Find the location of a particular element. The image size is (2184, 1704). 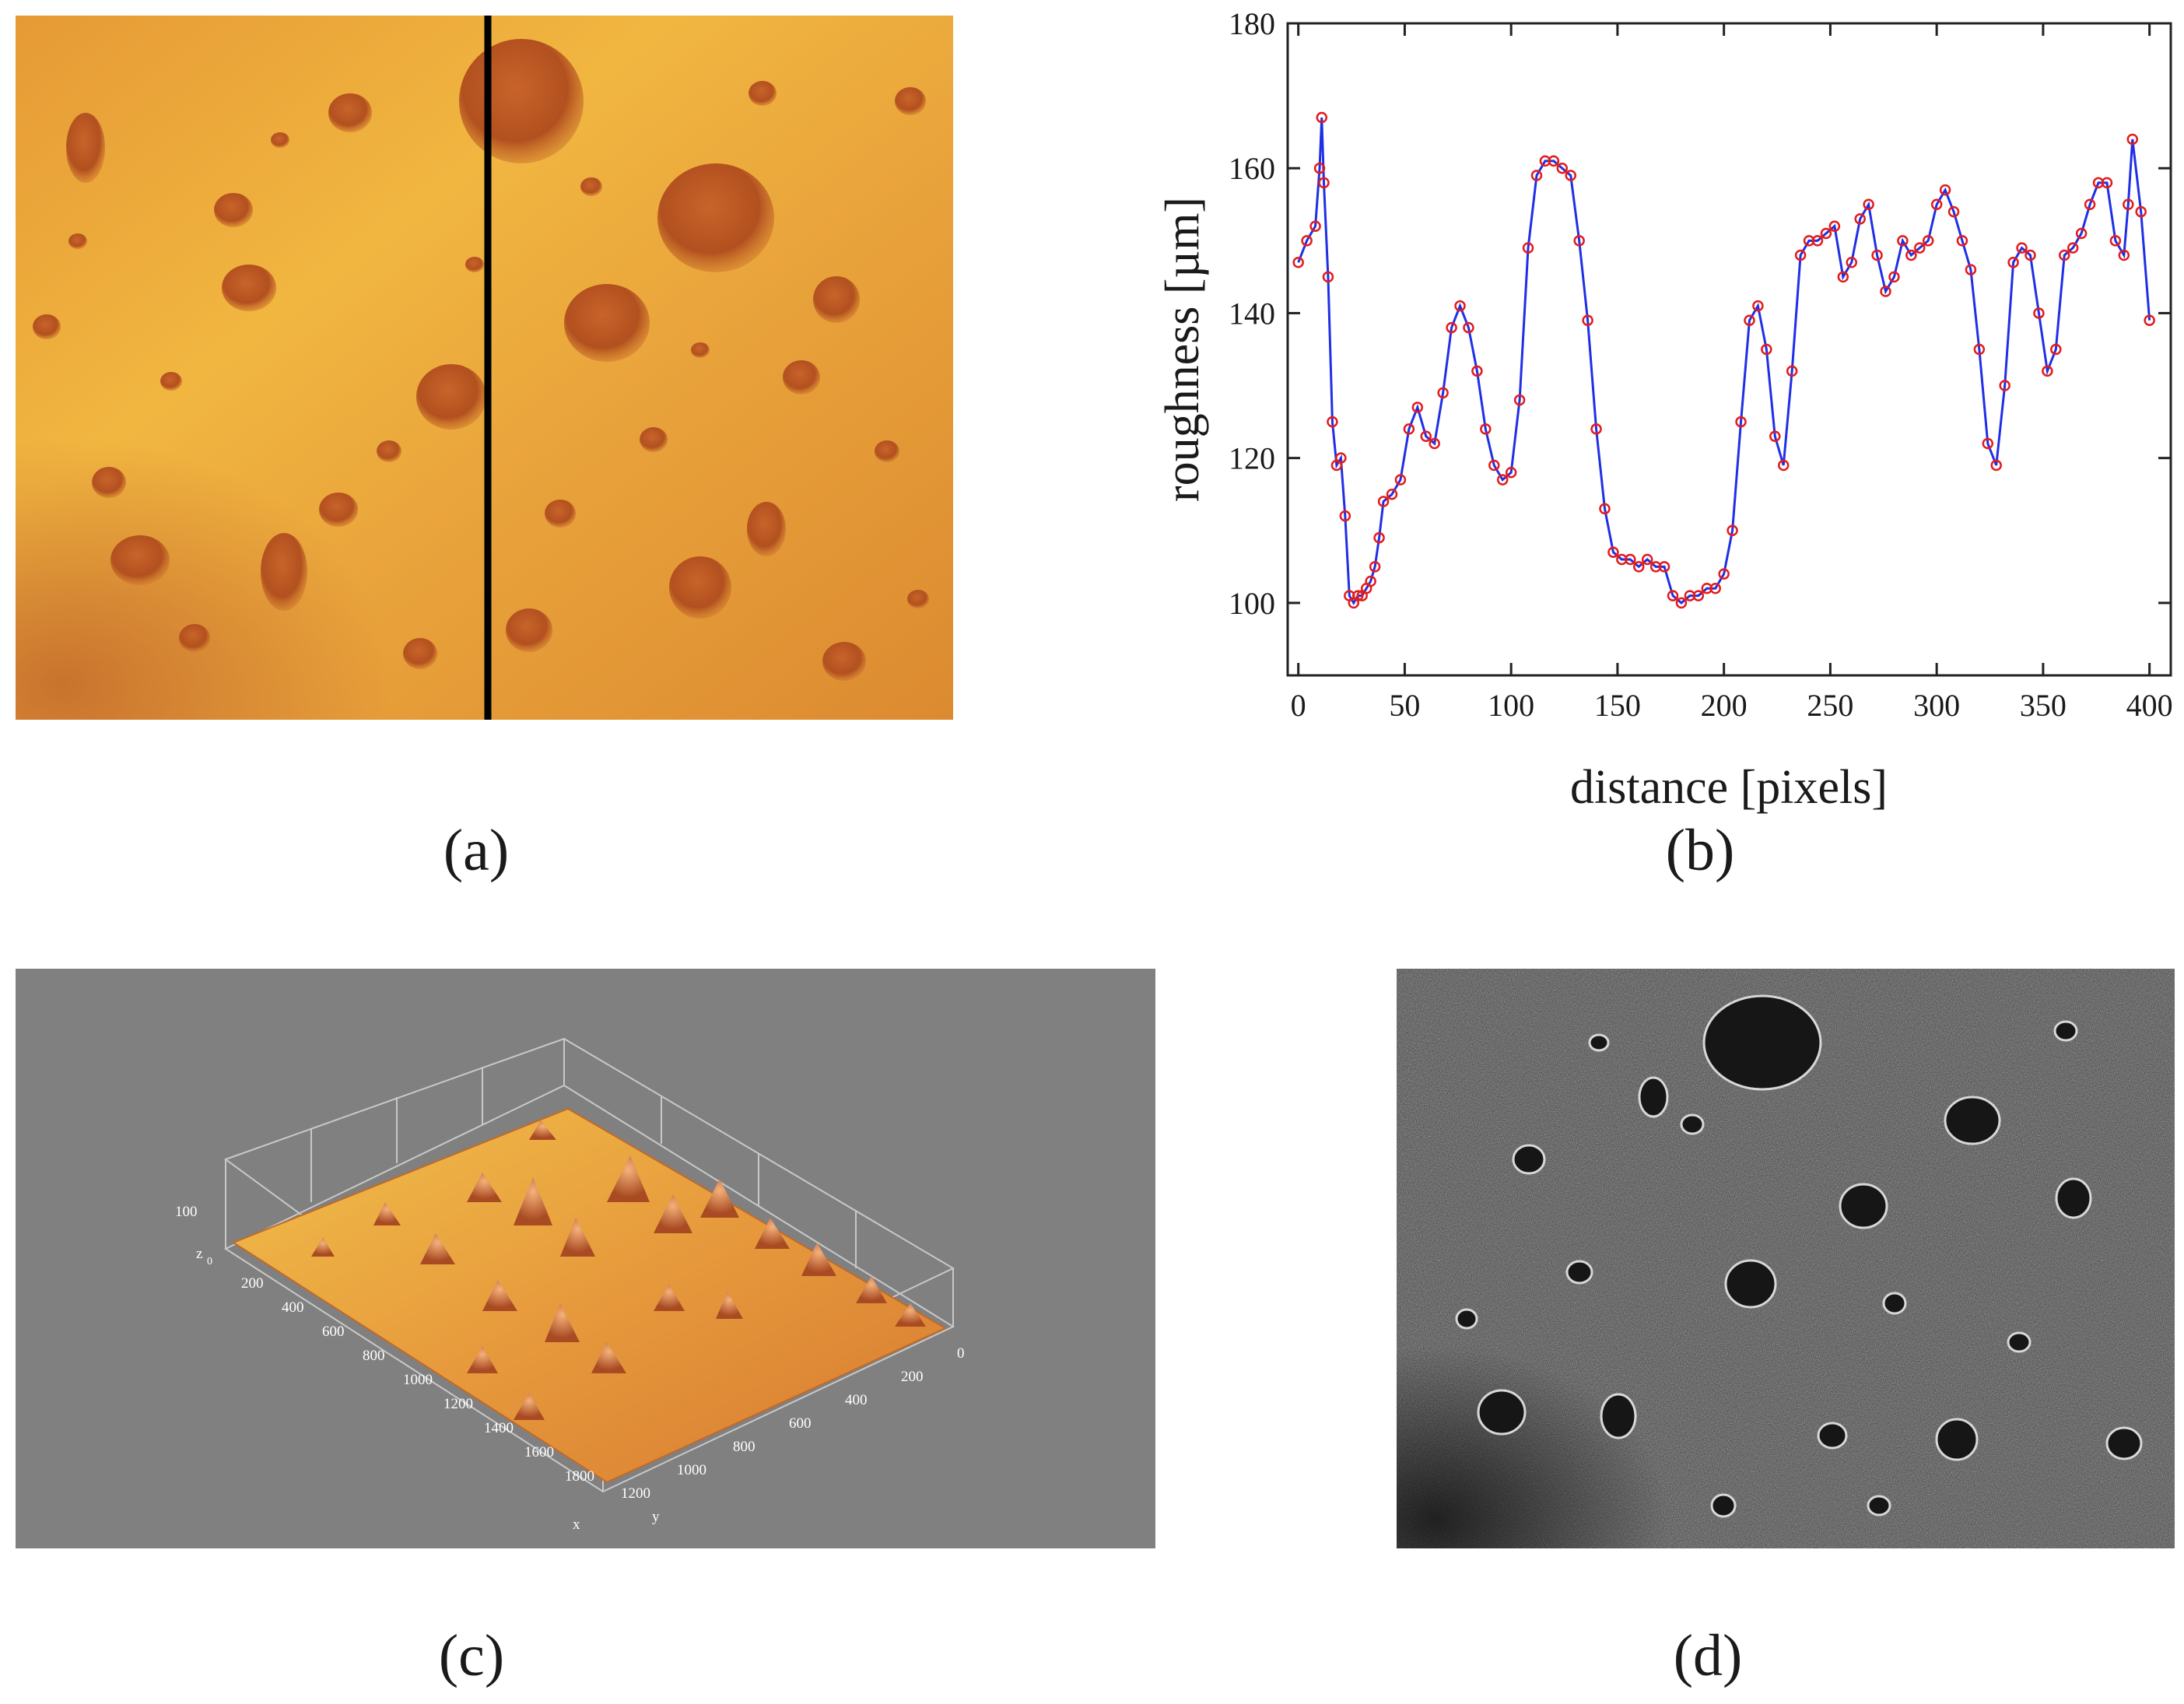

surface is located at coordinates (589, 1295).